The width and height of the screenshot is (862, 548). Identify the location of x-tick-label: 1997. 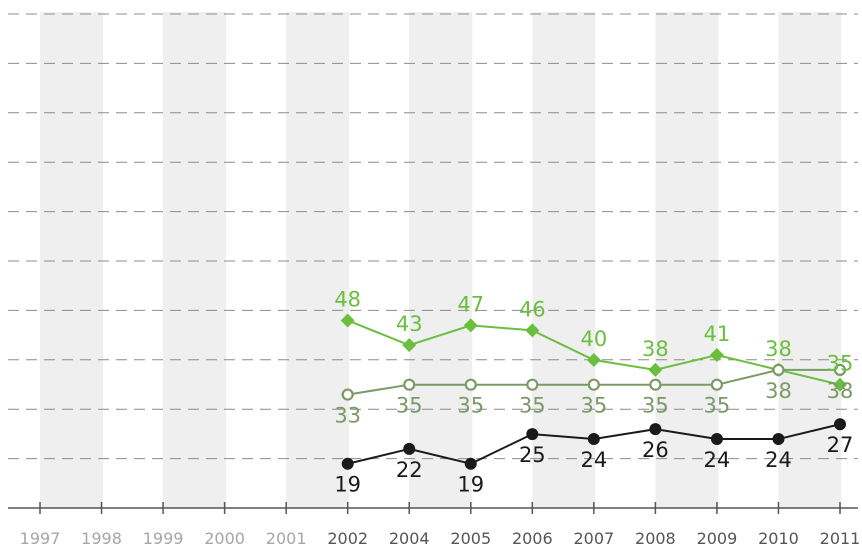
(40, 538).